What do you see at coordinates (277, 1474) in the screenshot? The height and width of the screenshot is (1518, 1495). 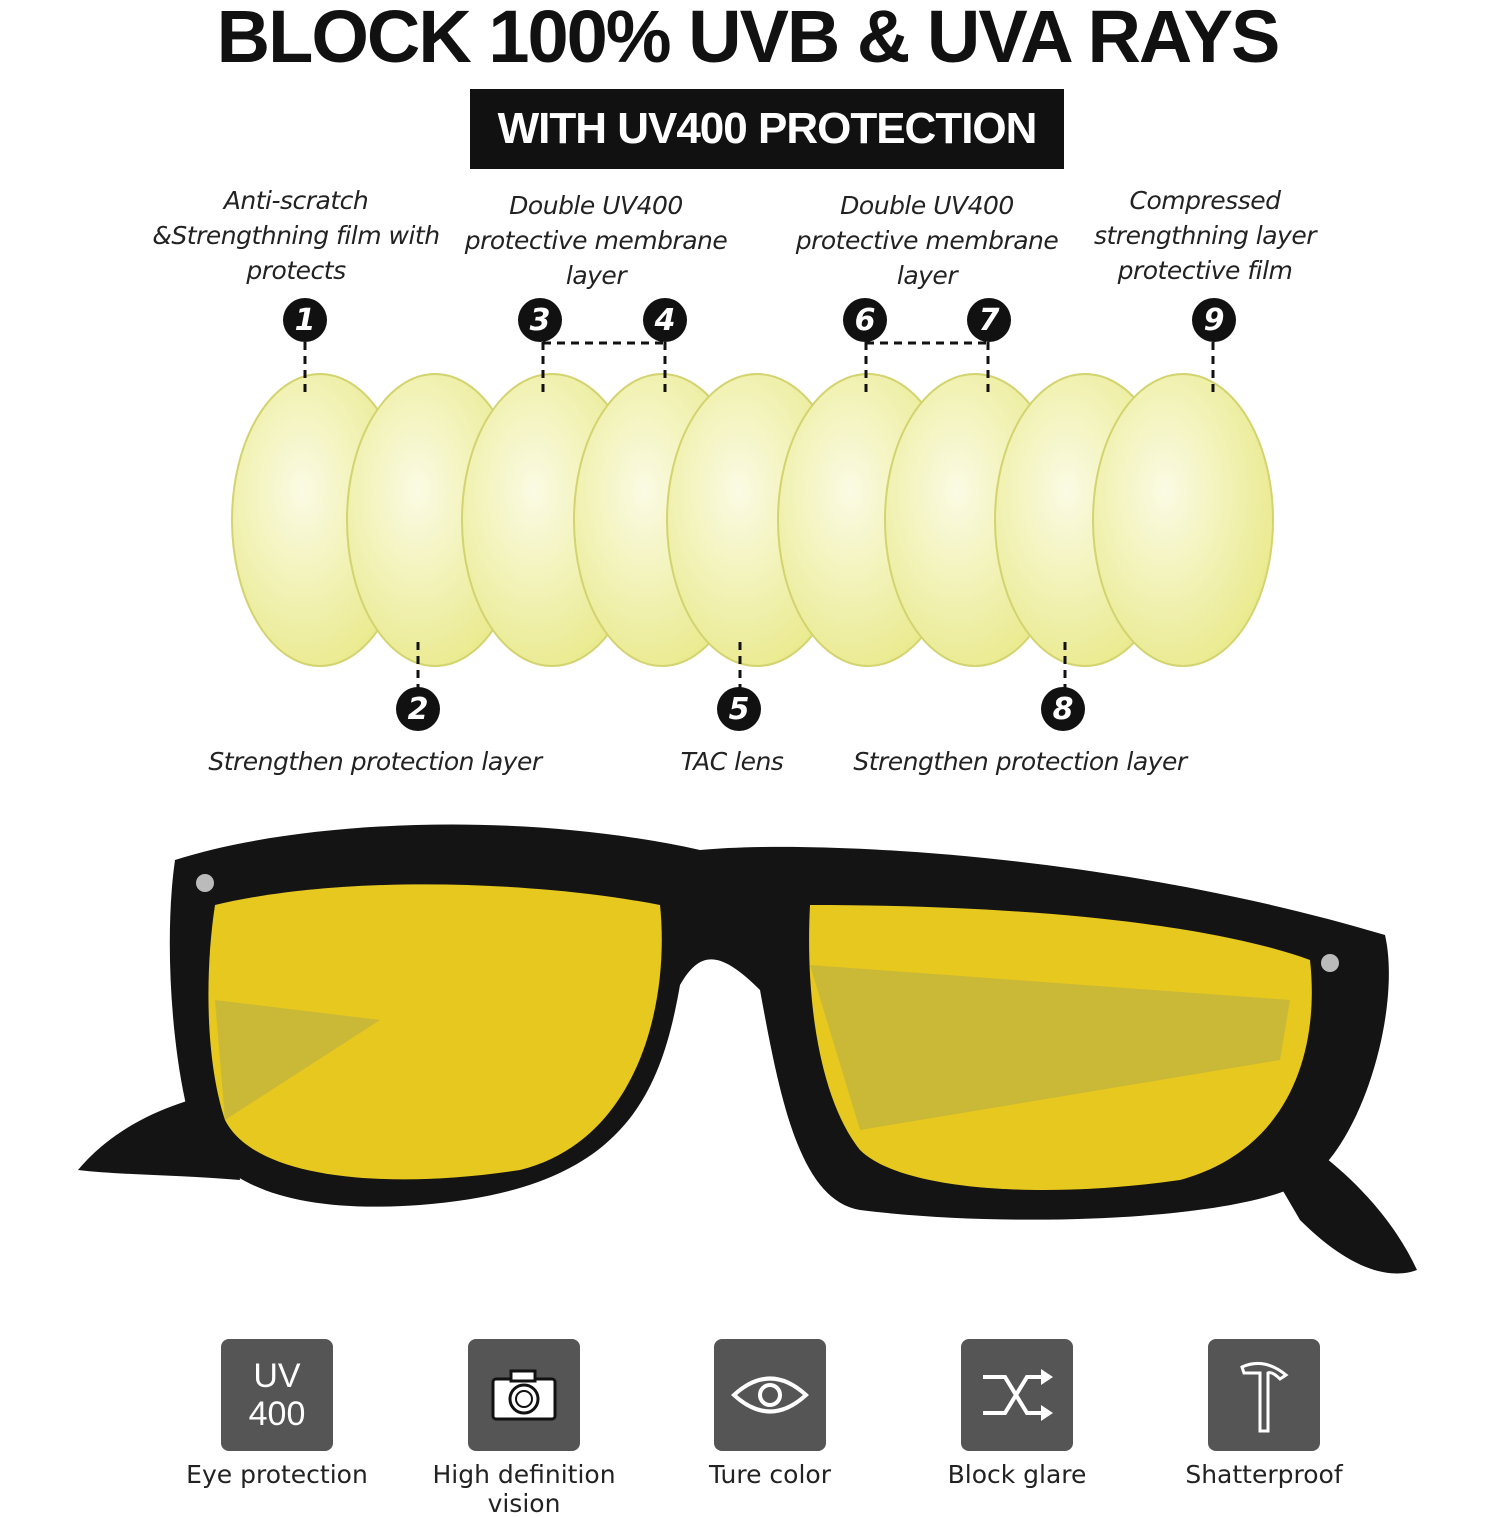 I see `feature-label-eye-protection: Eye protection` at bounding box center [277, 1474].